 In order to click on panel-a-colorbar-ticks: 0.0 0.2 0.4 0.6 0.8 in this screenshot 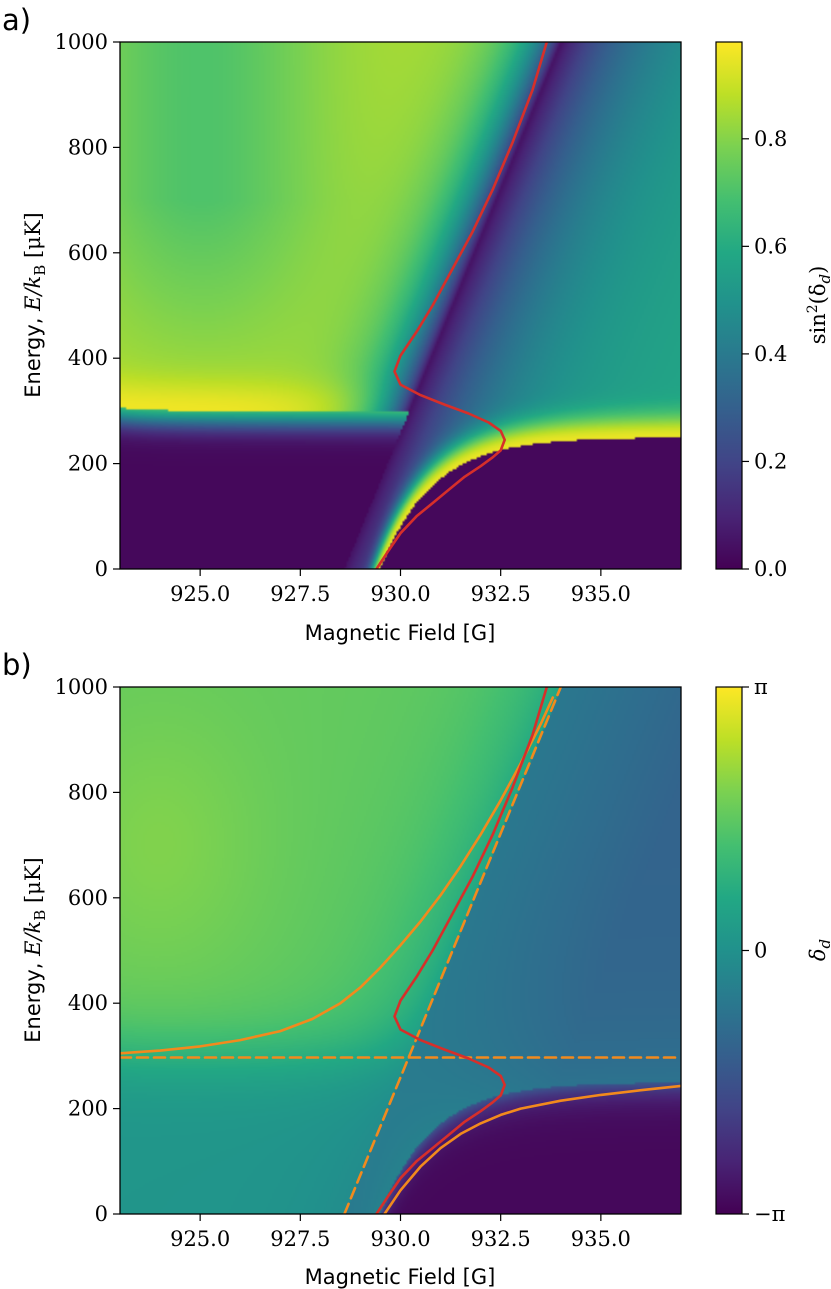, I will do `click(764, 354)`.